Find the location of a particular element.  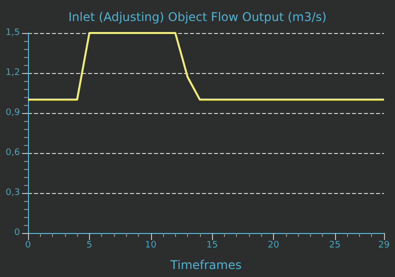

x-tick-label: 0 is located at coordinates (28, 245).